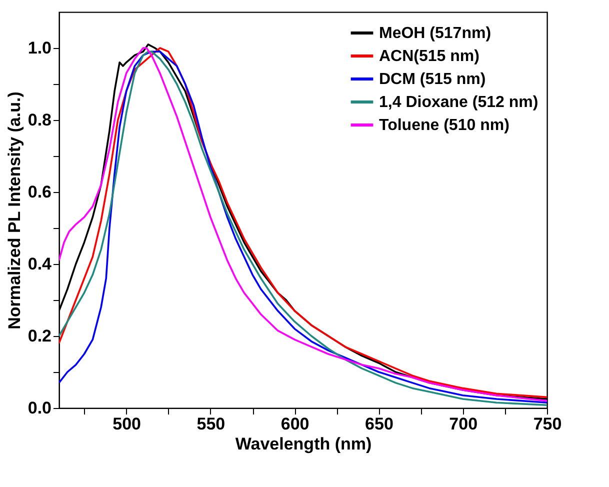 This screenshot has height=487, width=609. What do you see at coordinates (211, 424) in the screenshot?
I see `x-tick-label: 550` at bounding box center [211, 424].